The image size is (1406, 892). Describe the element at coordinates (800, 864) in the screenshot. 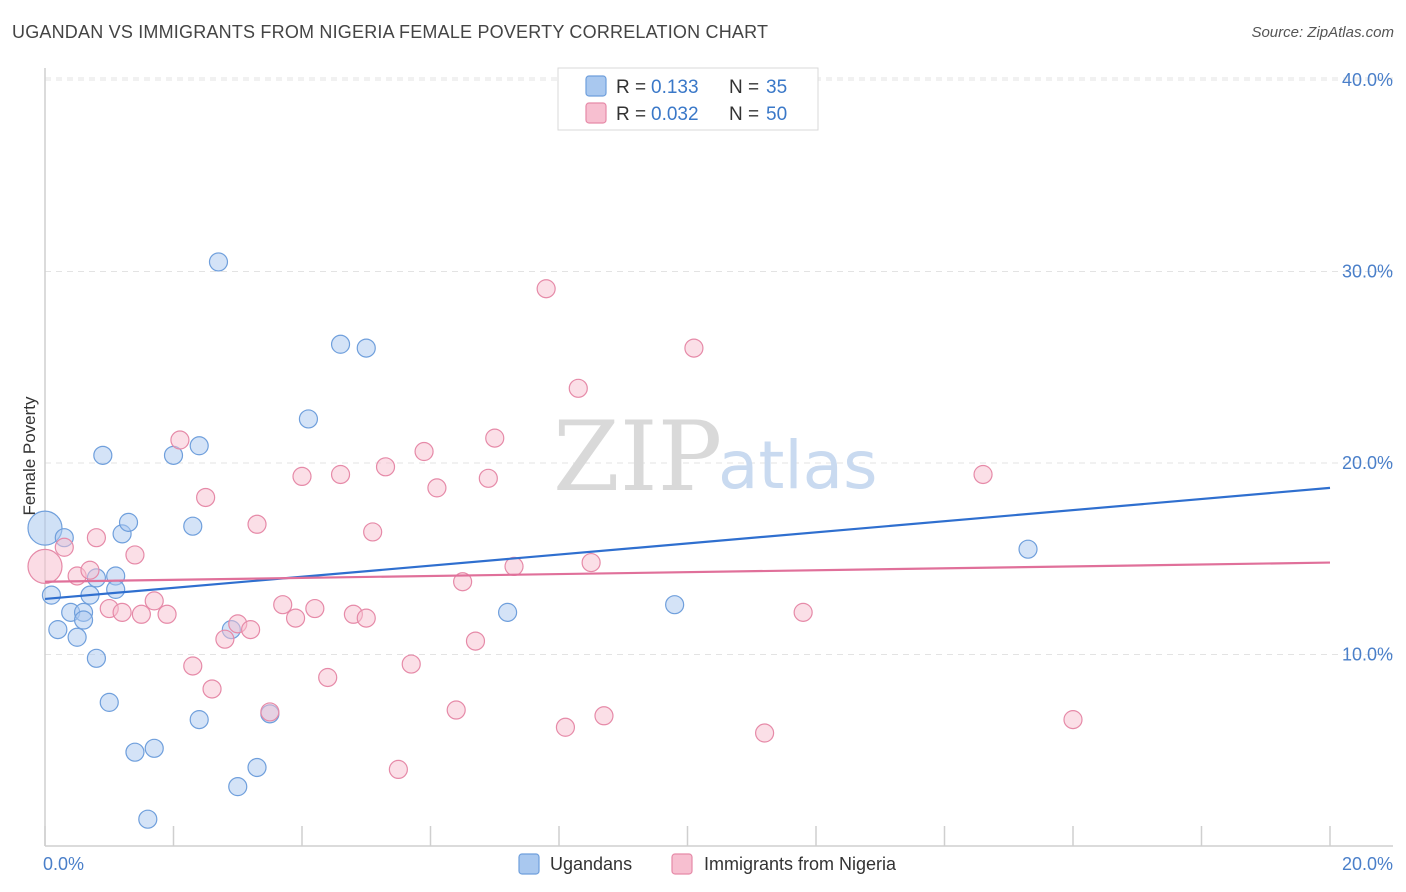

I see `bottom-legend-label-nigeria: Immigrants from Nigeria` at that location.